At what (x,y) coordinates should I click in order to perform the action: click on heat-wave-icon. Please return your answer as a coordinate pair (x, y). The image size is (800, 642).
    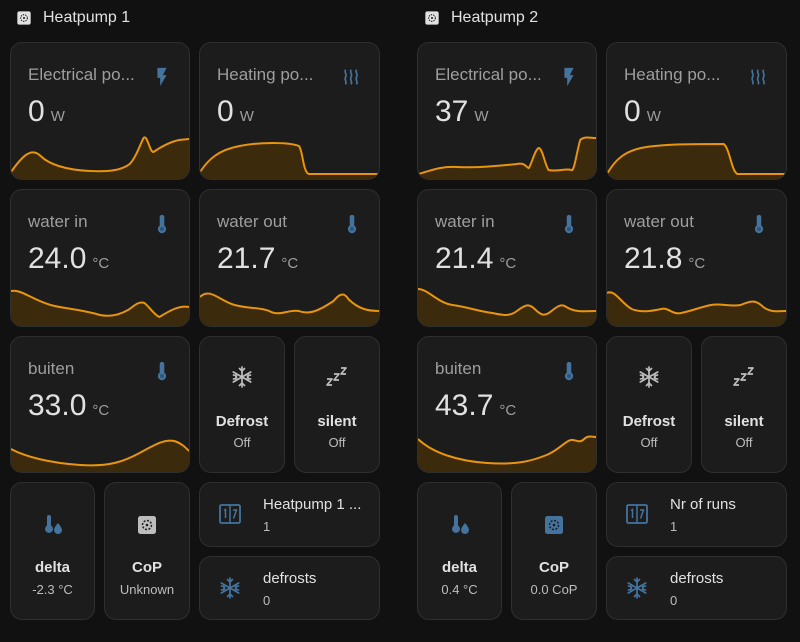
    Looking at the image, I should click on (351, 77).